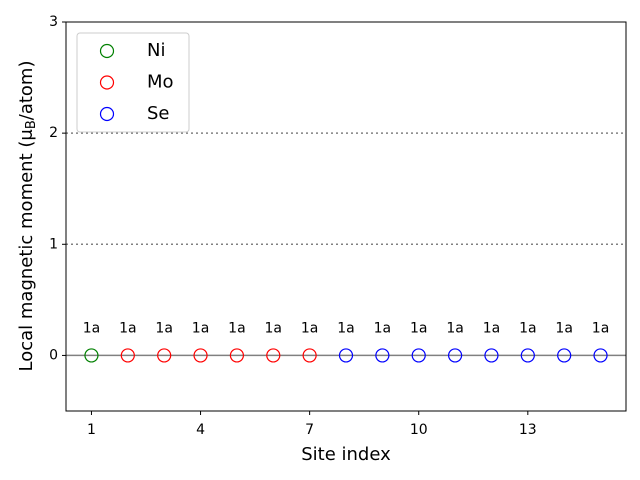 Image resolution: width=640 pixels, height=480 pixels. Describe the element at coordinates (309, 430) in the screenshot. I see `x-tick-label: 7` at that location.